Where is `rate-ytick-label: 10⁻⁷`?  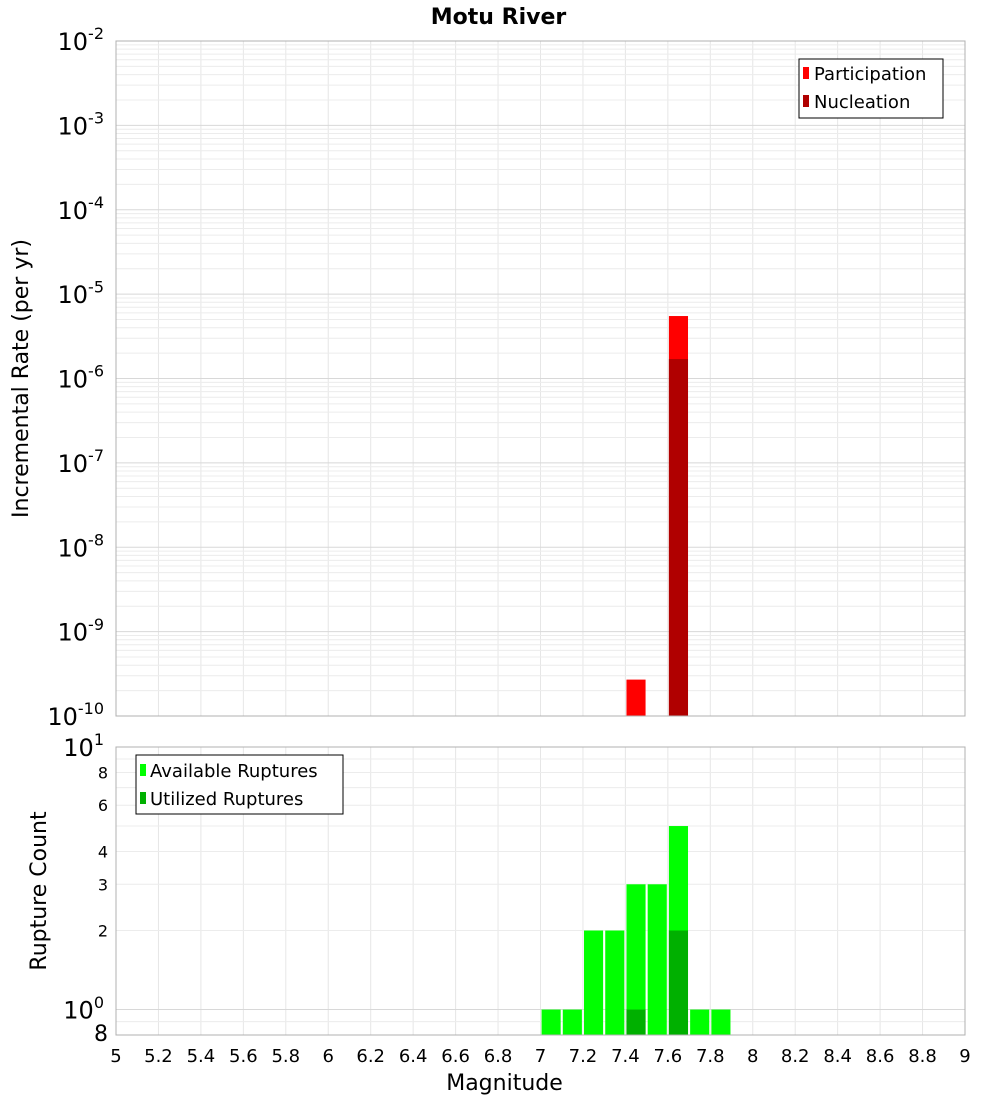 rate-ytick-label: 10⁻⁷ is located at coordinates (81, 462).